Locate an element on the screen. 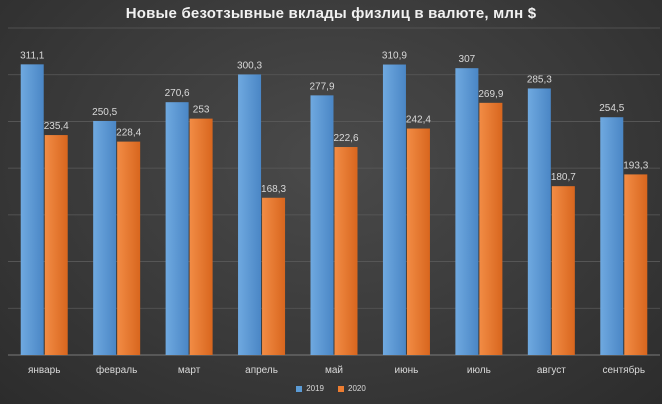  x-tick-label: январь is located at coordinates (44, 370).